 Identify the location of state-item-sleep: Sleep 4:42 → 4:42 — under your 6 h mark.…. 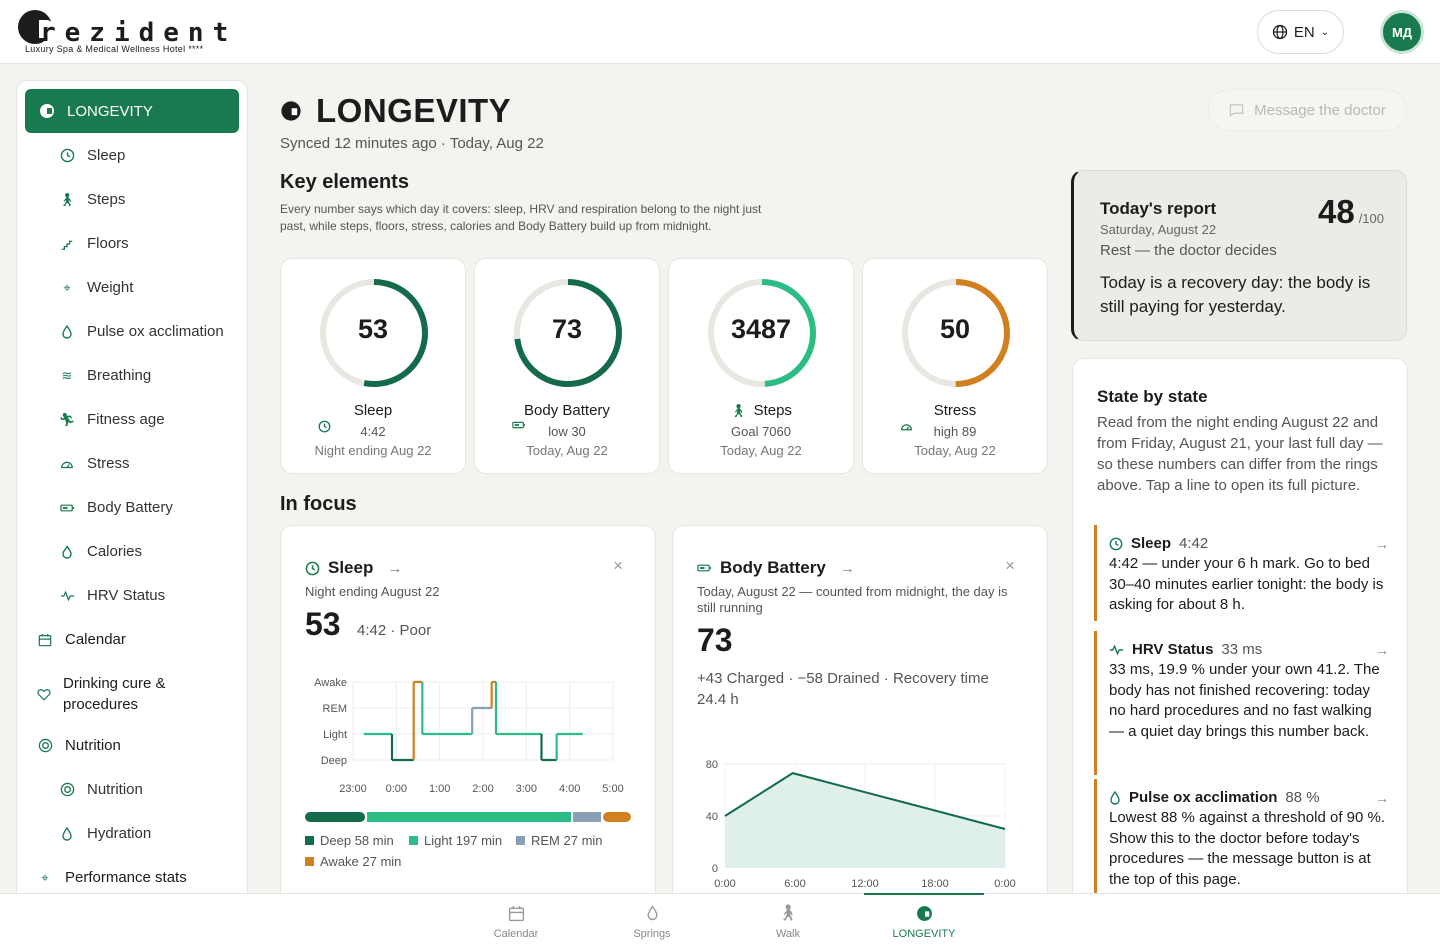
(1241, 573).